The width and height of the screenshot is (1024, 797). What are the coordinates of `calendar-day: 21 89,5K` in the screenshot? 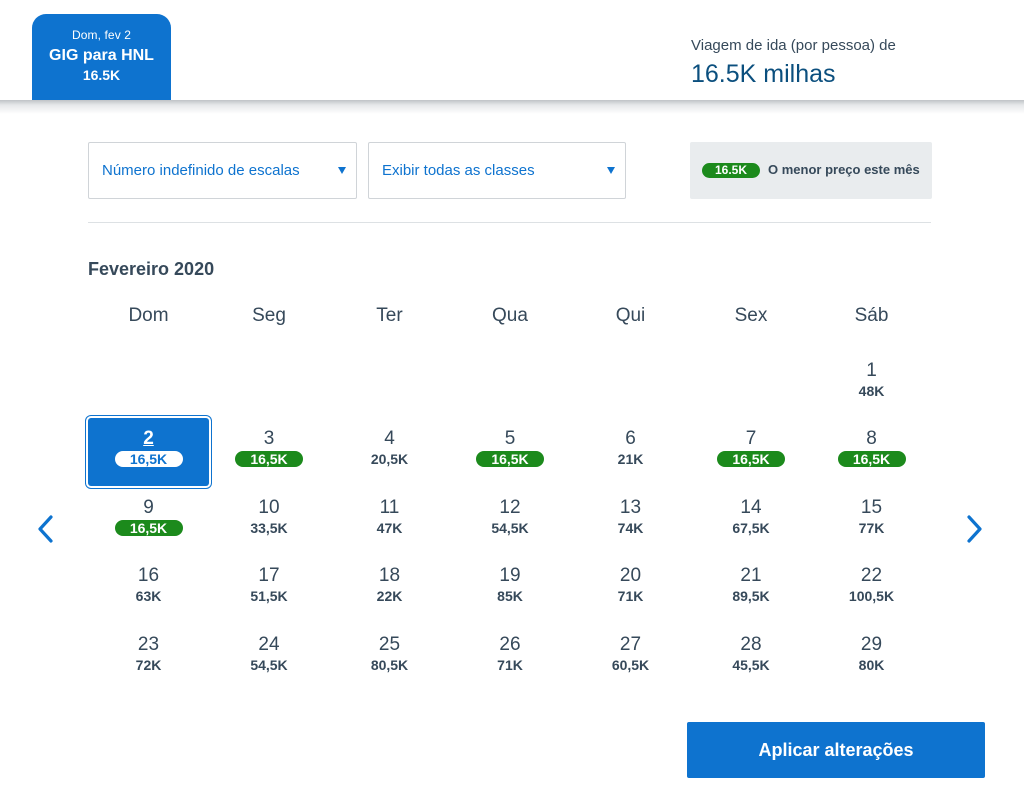 It's located at (751, 589).